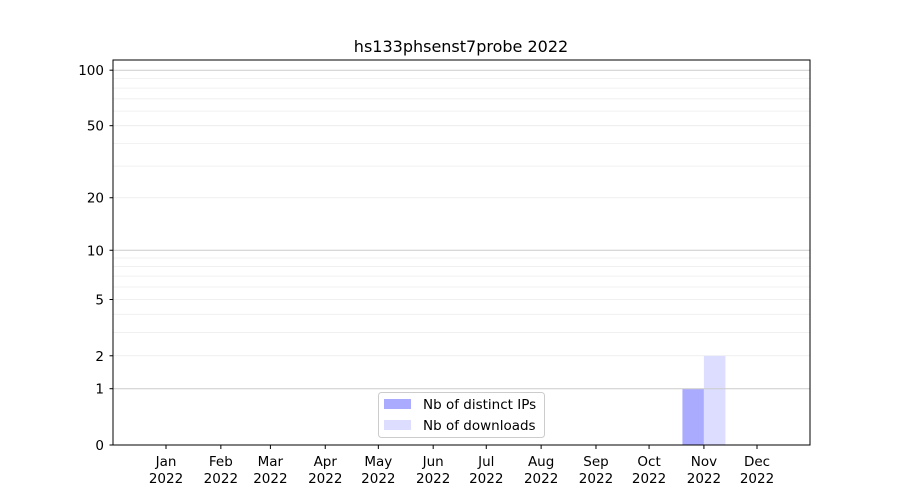  Describe the element at coordinates (479, 405) in the screenshot. I see `legend-label-ips: Nb of distinct IPs` at that location.